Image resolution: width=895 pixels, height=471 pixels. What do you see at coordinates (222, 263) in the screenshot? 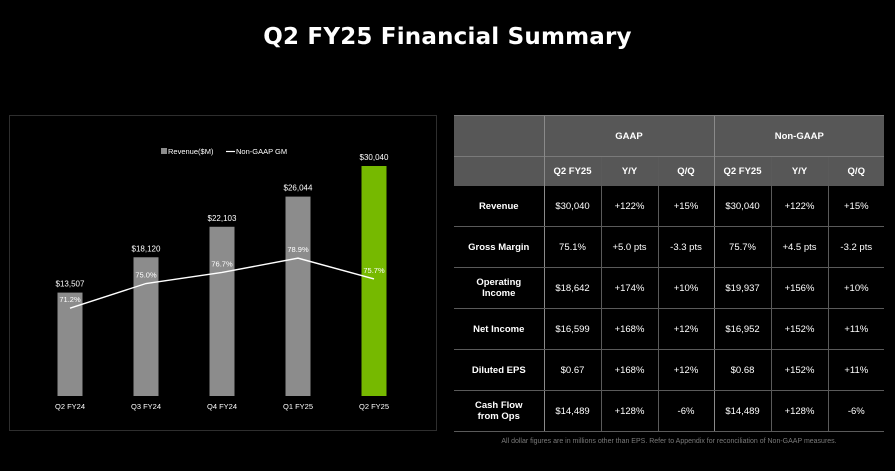
I see `gm-point-label: 76.7%` at bounding box center [222, 263].